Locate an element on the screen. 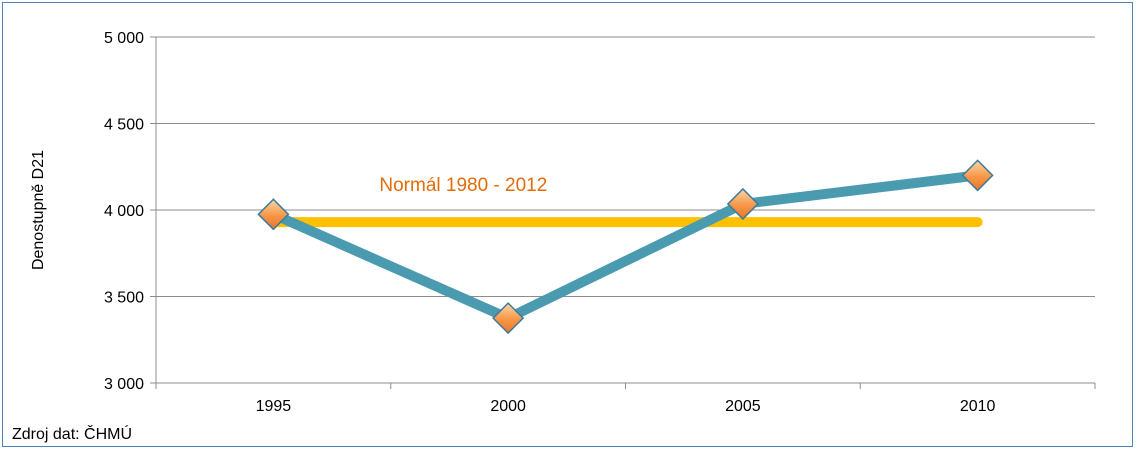 The width and height of the screenshot is (1137, 451). x-tick-label: 2005 is located at coordinates (743, 406).